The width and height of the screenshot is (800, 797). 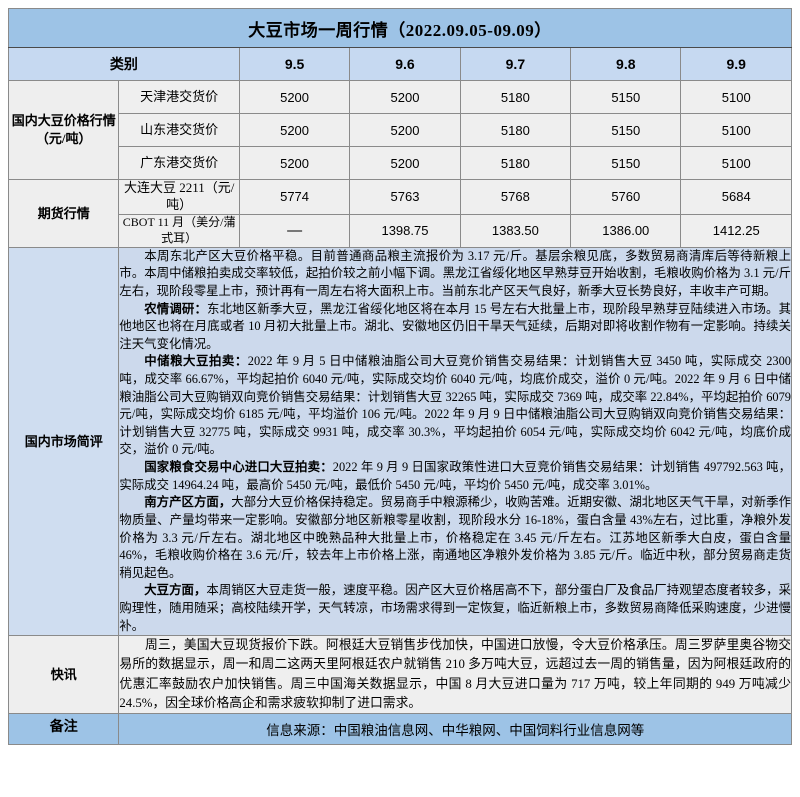 I want to click on category-header: 类别, so click(x=124, y=64).